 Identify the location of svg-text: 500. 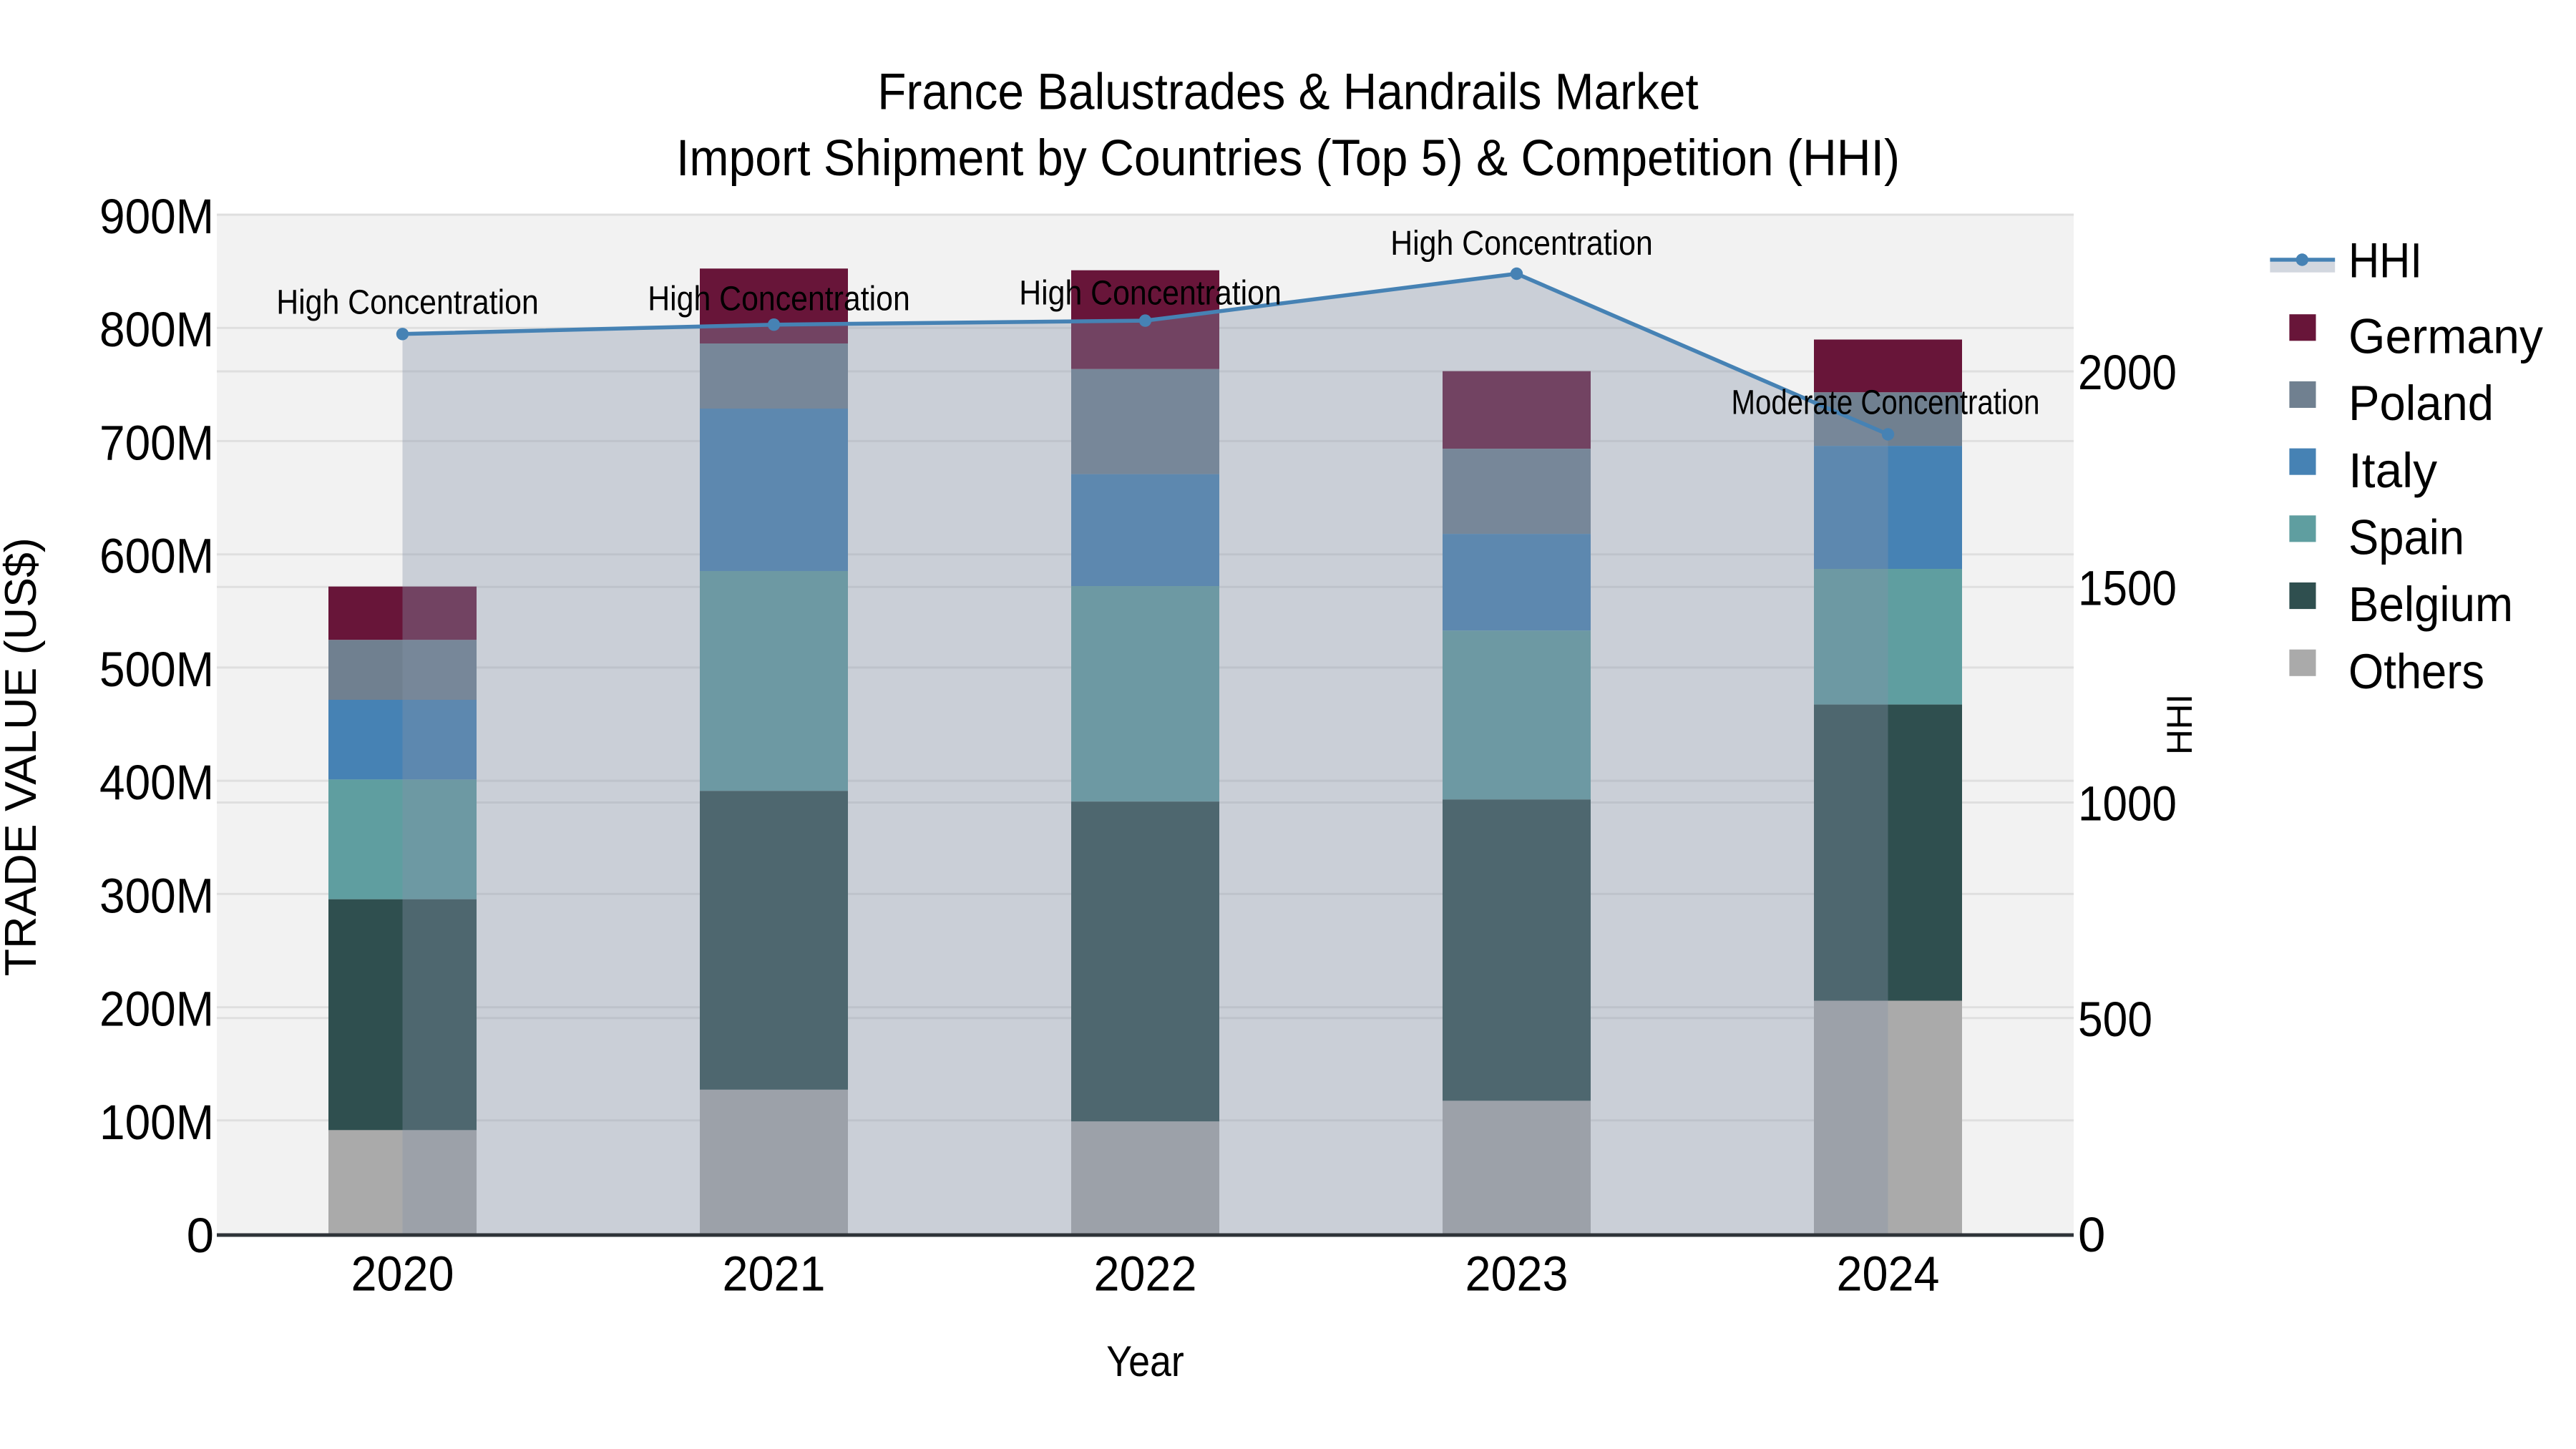
(2115, 1019).